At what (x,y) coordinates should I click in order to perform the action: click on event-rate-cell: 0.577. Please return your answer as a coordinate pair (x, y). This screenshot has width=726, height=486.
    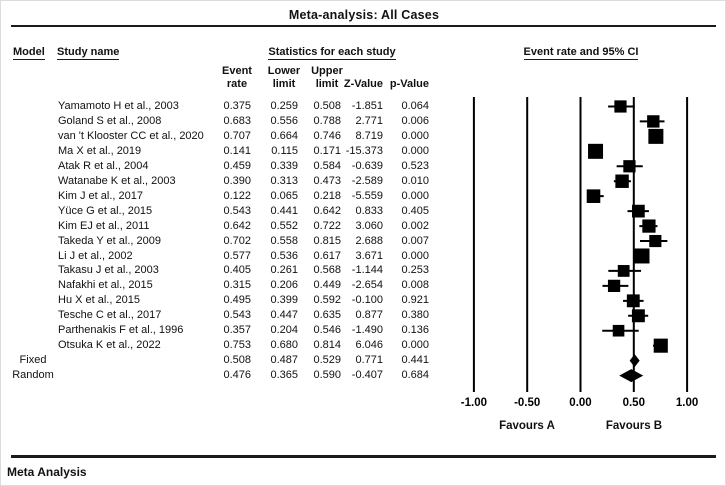
    Looking at the image, I should click on (237, 255).